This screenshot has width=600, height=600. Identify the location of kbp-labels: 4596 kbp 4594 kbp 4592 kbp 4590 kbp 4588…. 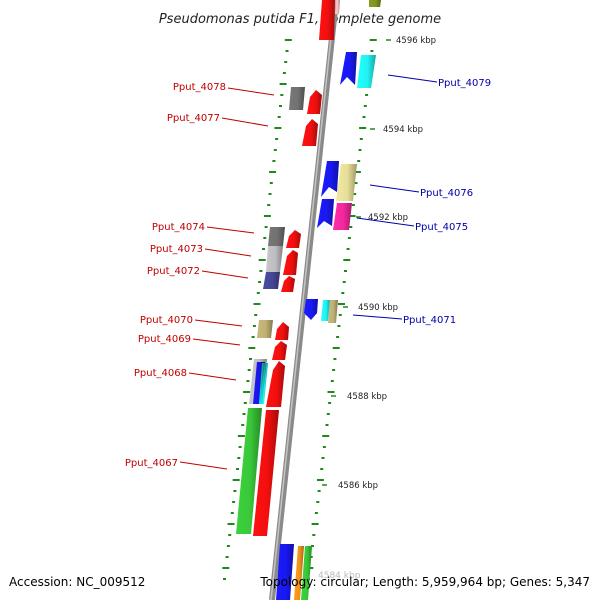
(379, 263).